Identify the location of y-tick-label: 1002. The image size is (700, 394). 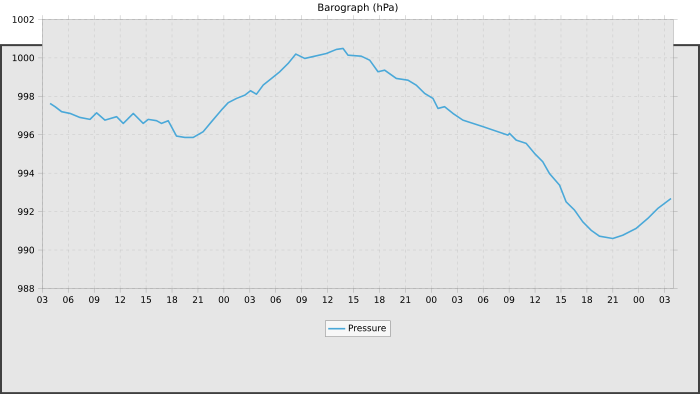
(23, 19).